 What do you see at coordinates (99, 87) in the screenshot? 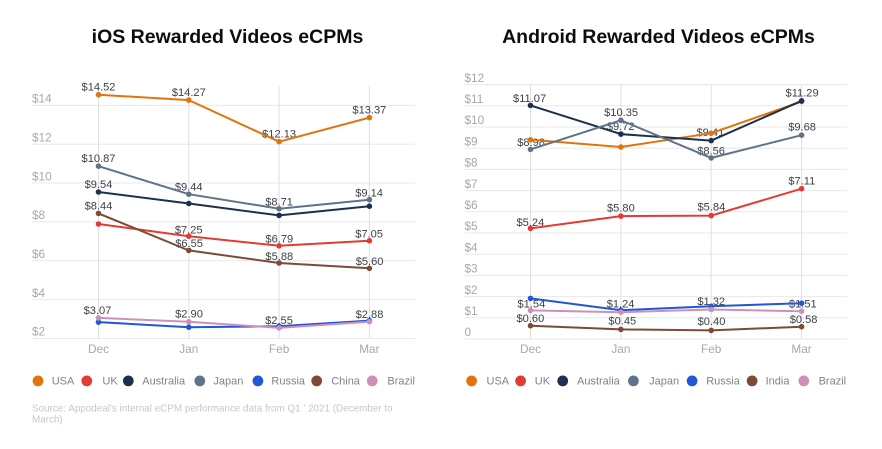
I see `svg-text: $14.52` at bounding box center [99, 87].